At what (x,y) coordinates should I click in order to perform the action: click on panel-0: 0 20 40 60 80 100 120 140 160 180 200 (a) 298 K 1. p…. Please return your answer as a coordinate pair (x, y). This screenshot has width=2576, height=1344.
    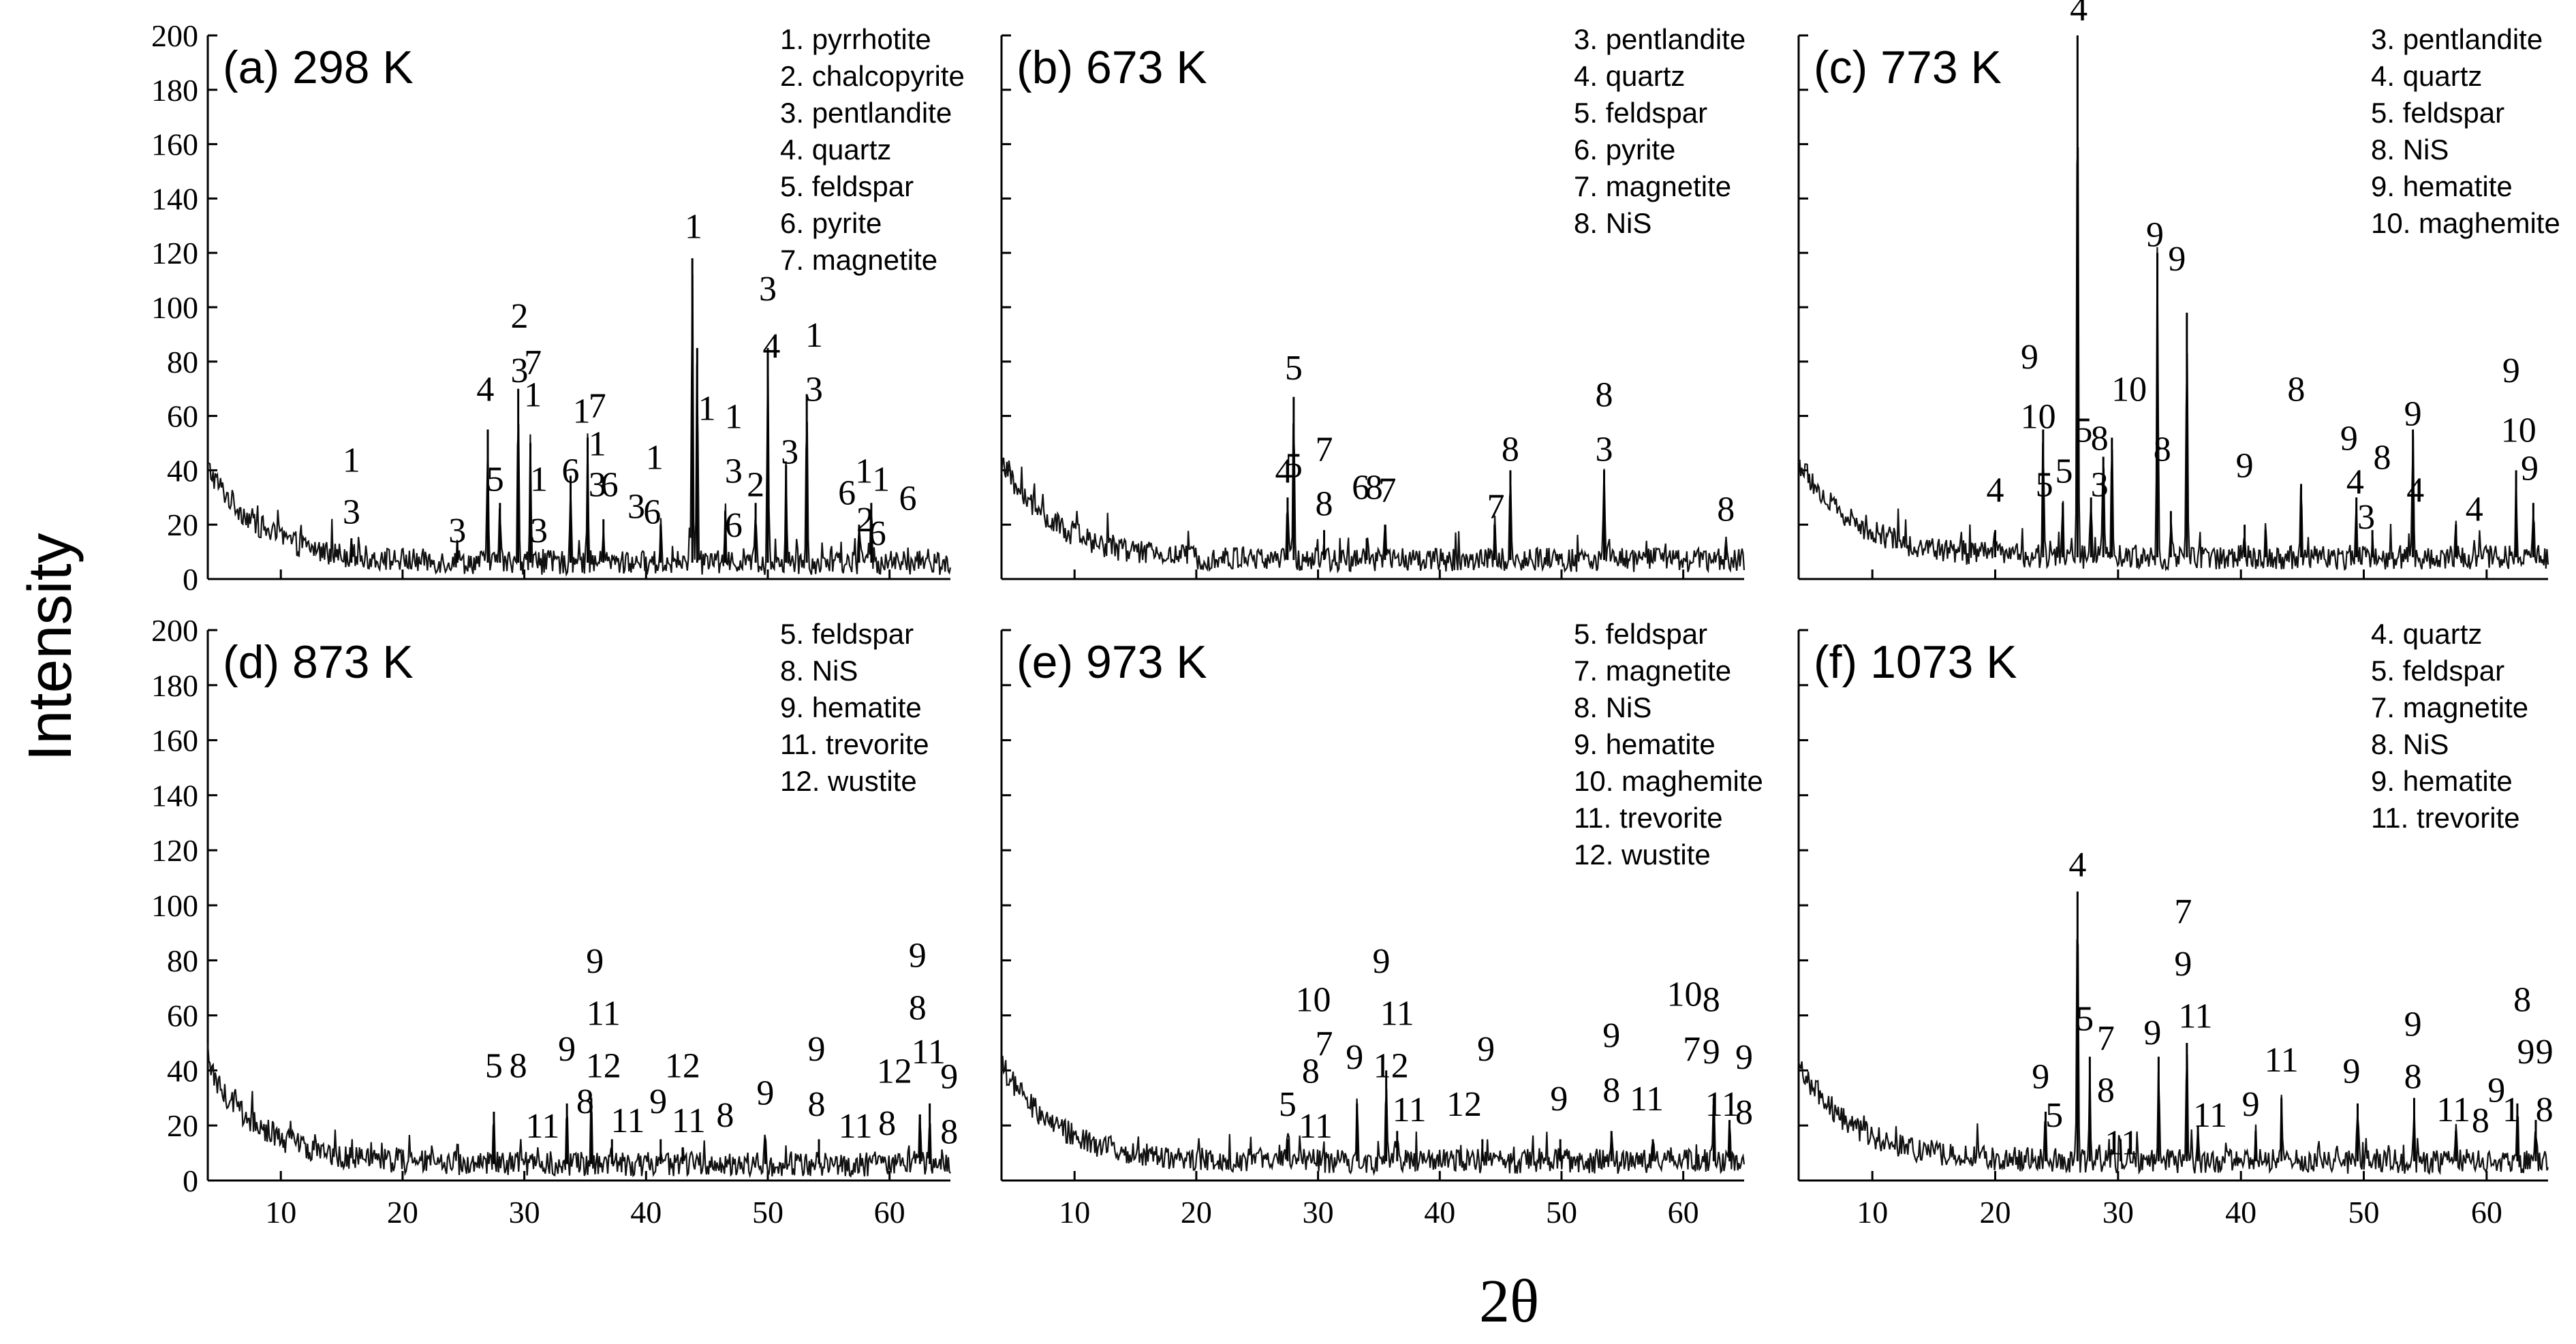
    Looking at the image, I should click on (558, 307).